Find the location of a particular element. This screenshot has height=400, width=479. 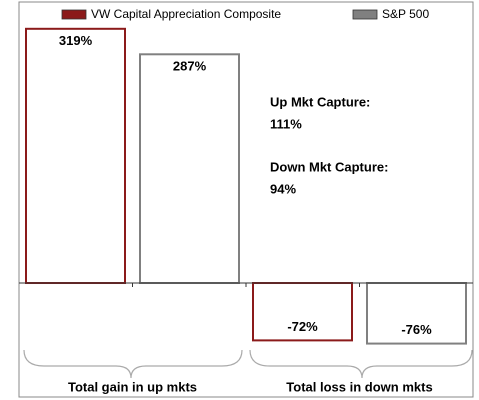

annotation: Down Mkt Capture: is located at coordinates (329, 166).